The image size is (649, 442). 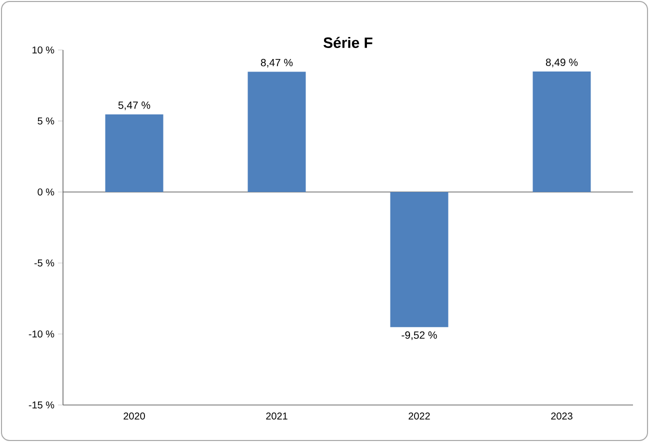 What do you see at coordinates (134, 106) in the screenshot?
I see `data-label: 5,47 %` at bounding box center [134, 106].